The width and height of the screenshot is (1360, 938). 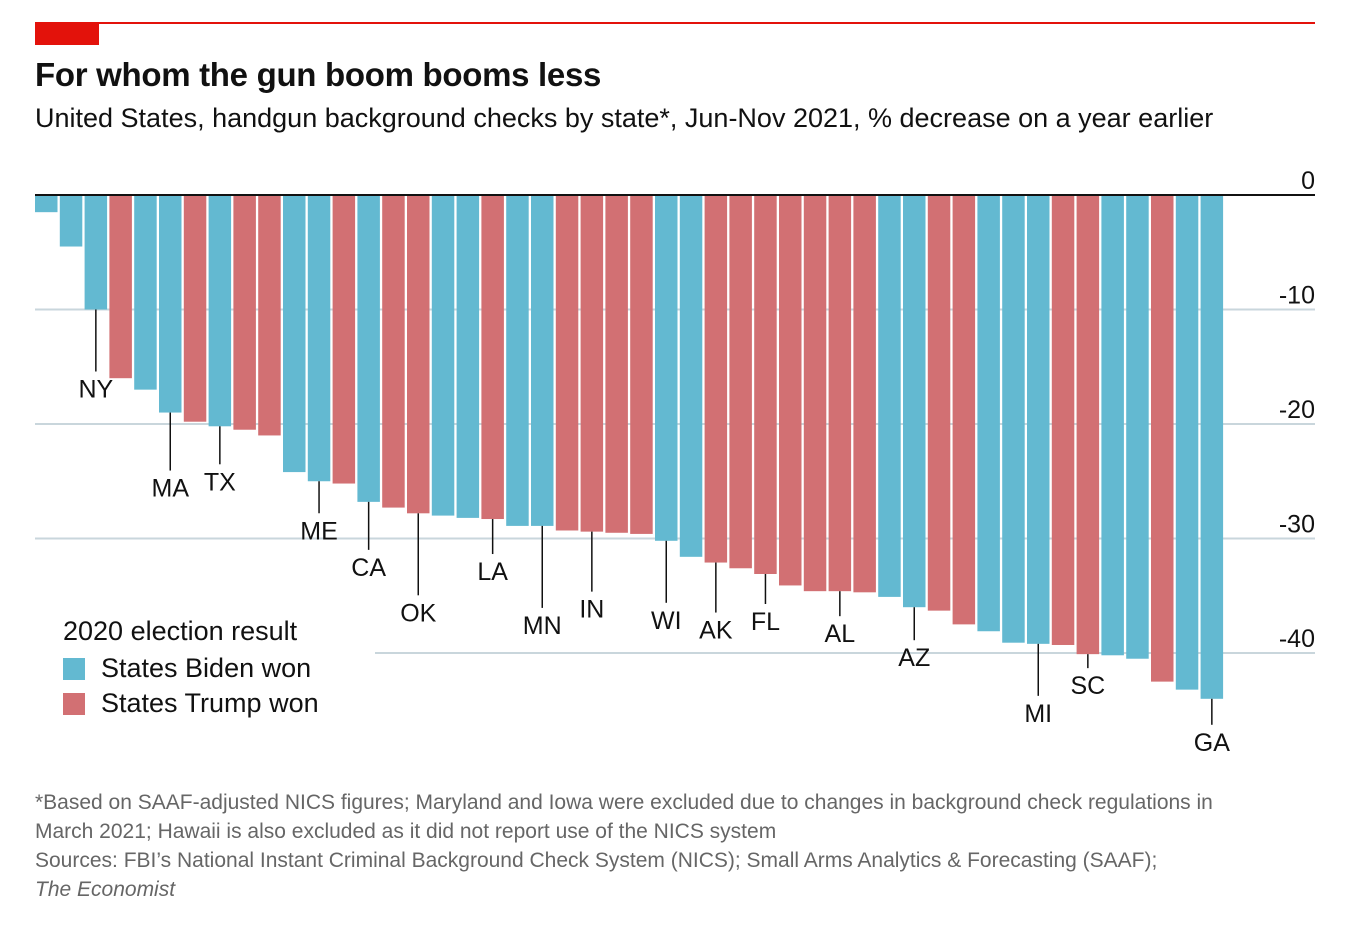 I want to click on brand-tag, so click(x=67, y=33).